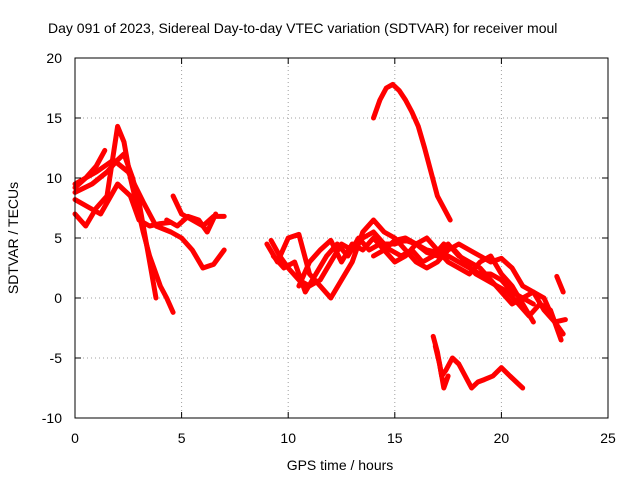  Describe the element at coordinates (54, 58) in the screenshot. I see `y-tick-label: 20` at that location.